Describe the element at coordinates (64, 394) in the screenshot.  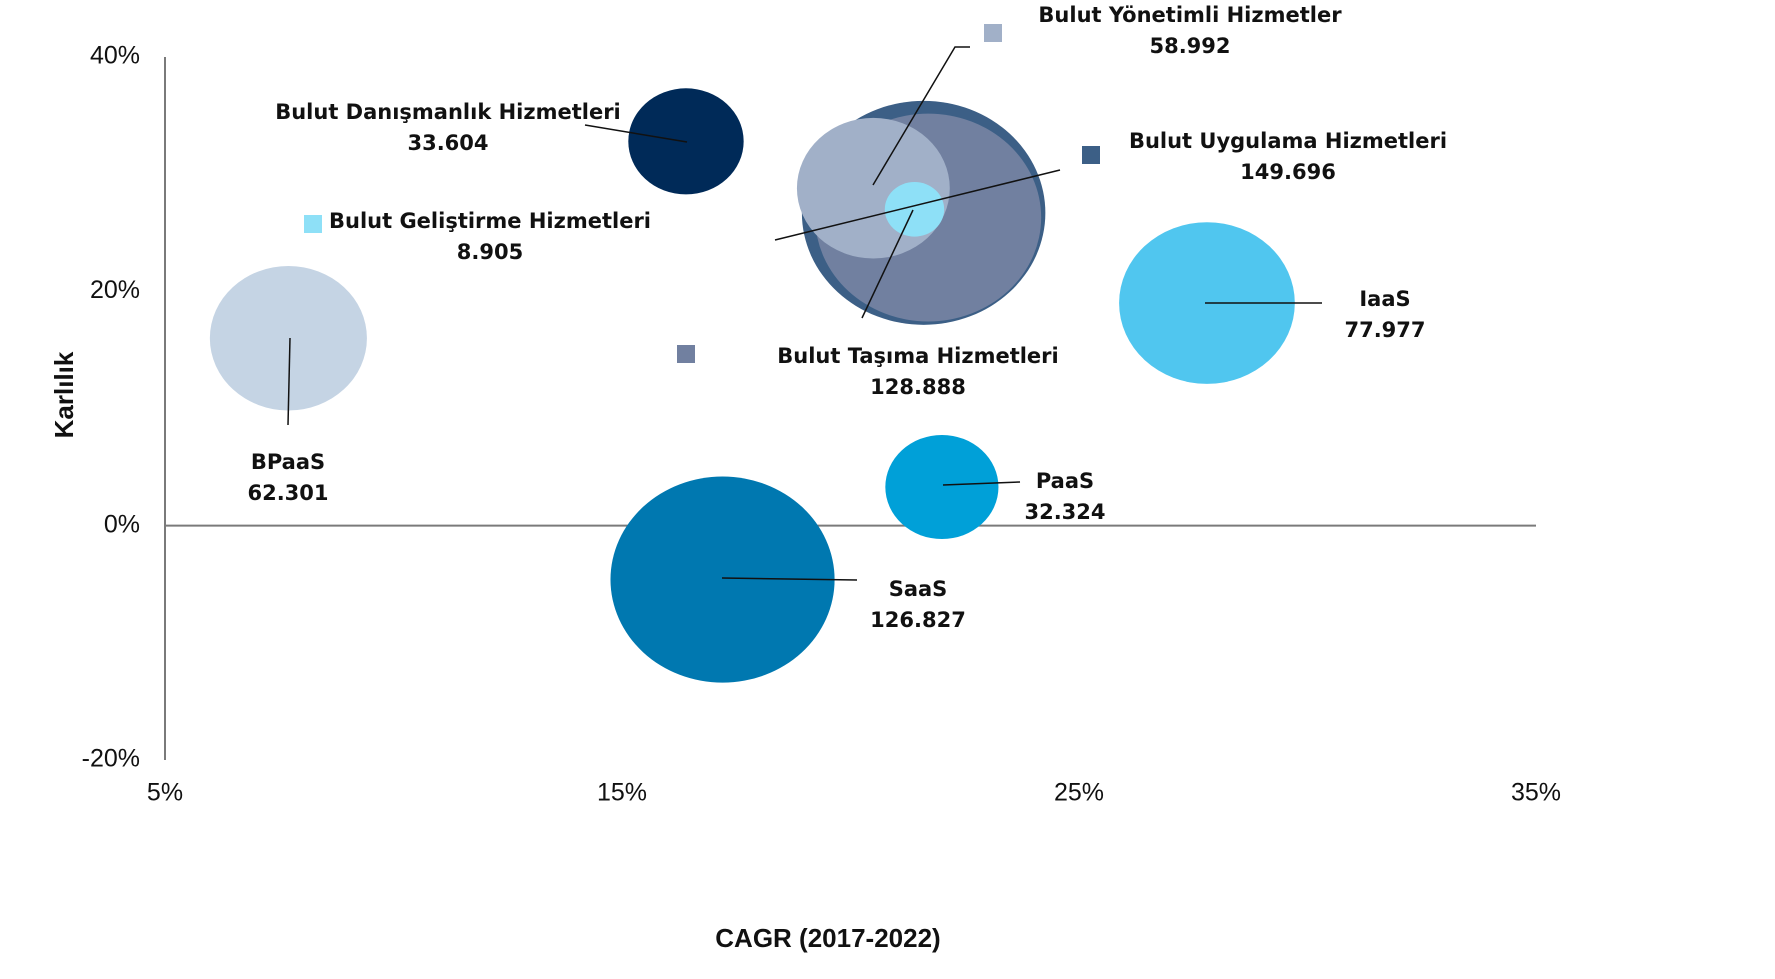
I see `y-axis-title: Karlılık` at that location.